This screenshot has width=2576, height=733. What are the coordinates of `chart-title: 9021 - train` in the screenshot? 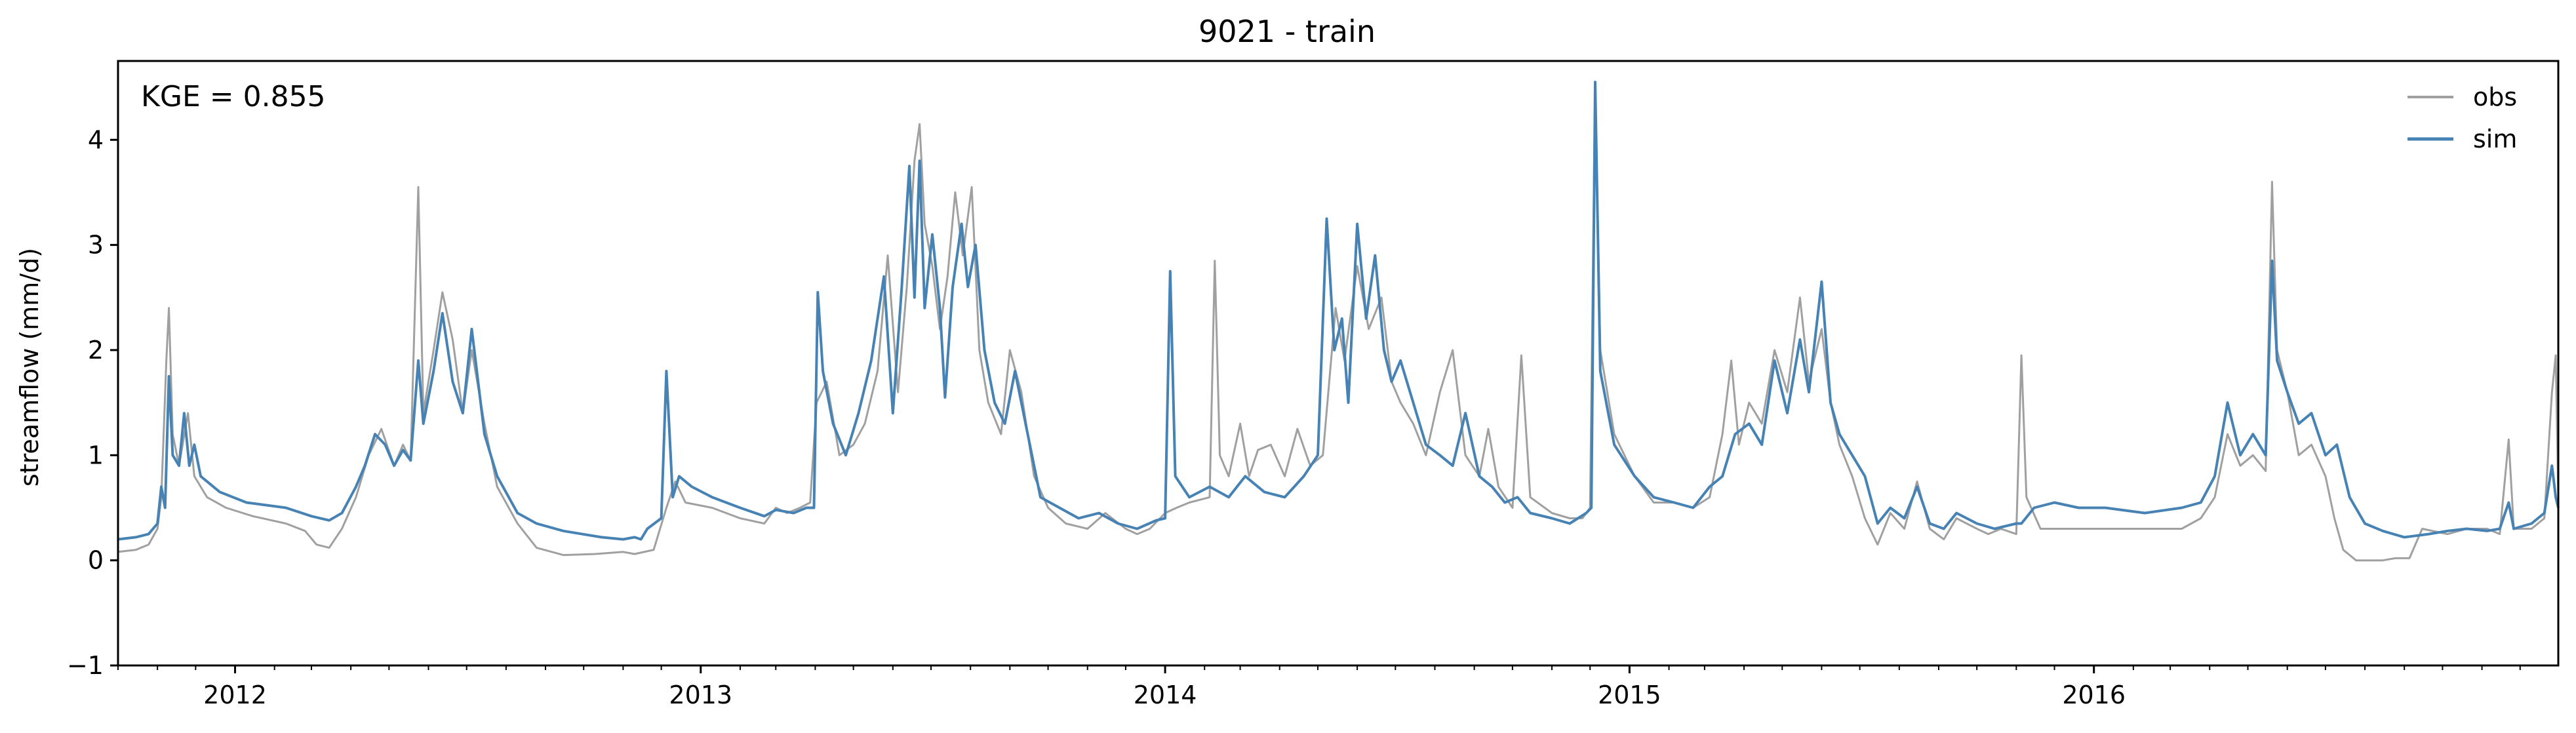 It's located at (1287, 31).